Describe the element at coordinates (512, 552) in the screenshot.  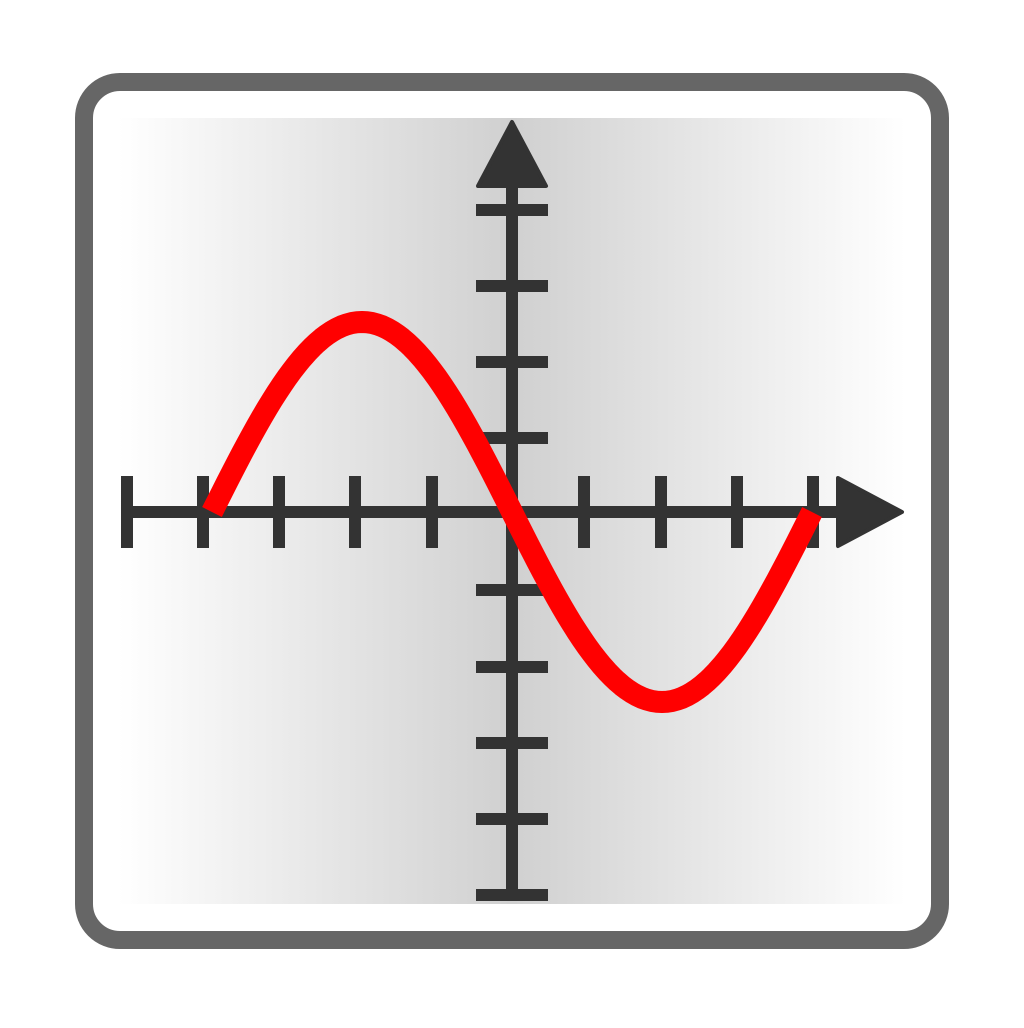
I see `y-axis-ticks` at that location.